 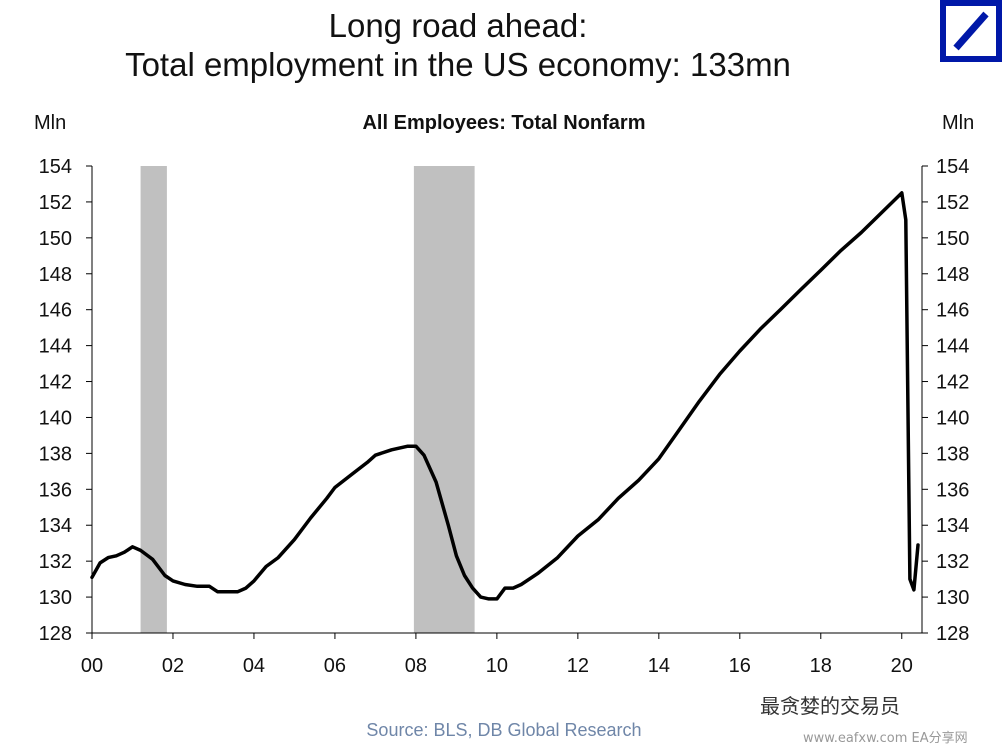 What do you see at coordinates (952, 526) in the screenshot?
I see `right-y-tick-label: 134` at bounding box center [952, 526].